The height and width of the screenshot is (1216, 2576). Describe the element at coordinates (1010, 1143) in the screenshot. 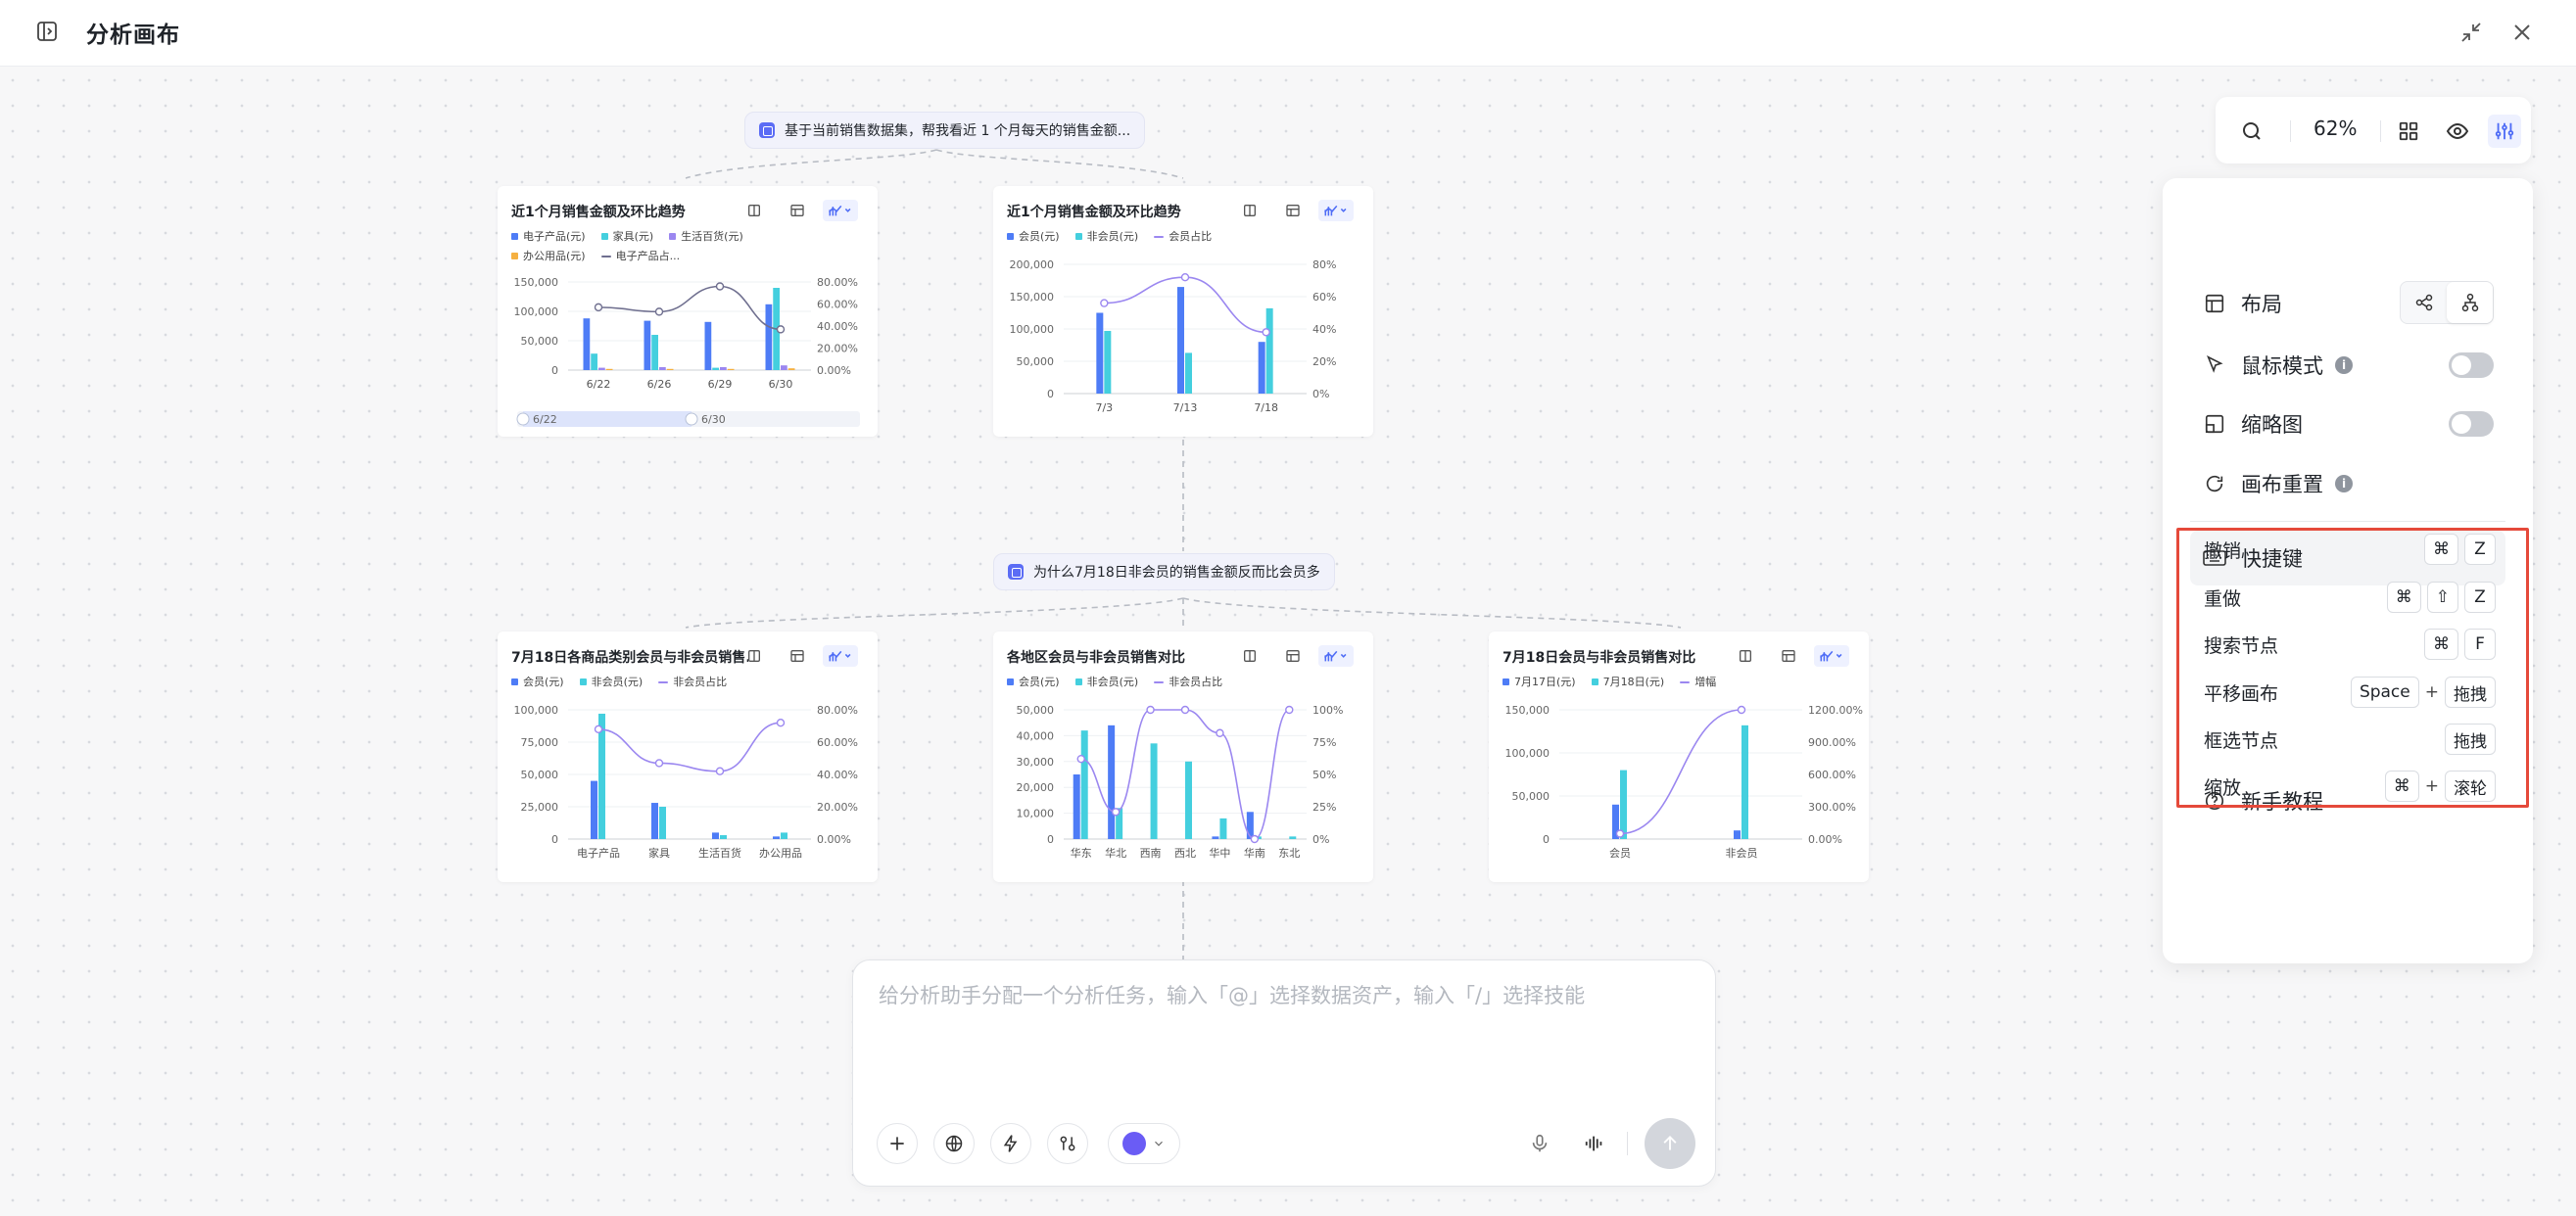

I see `lightning-icon` at that location.